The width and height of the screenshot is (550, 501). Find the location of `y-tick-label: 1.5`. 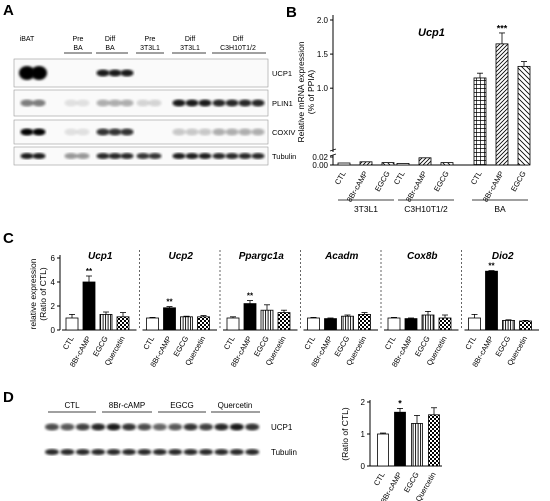

y-tick-label: 1.5 is located at coordinates (323, 54).